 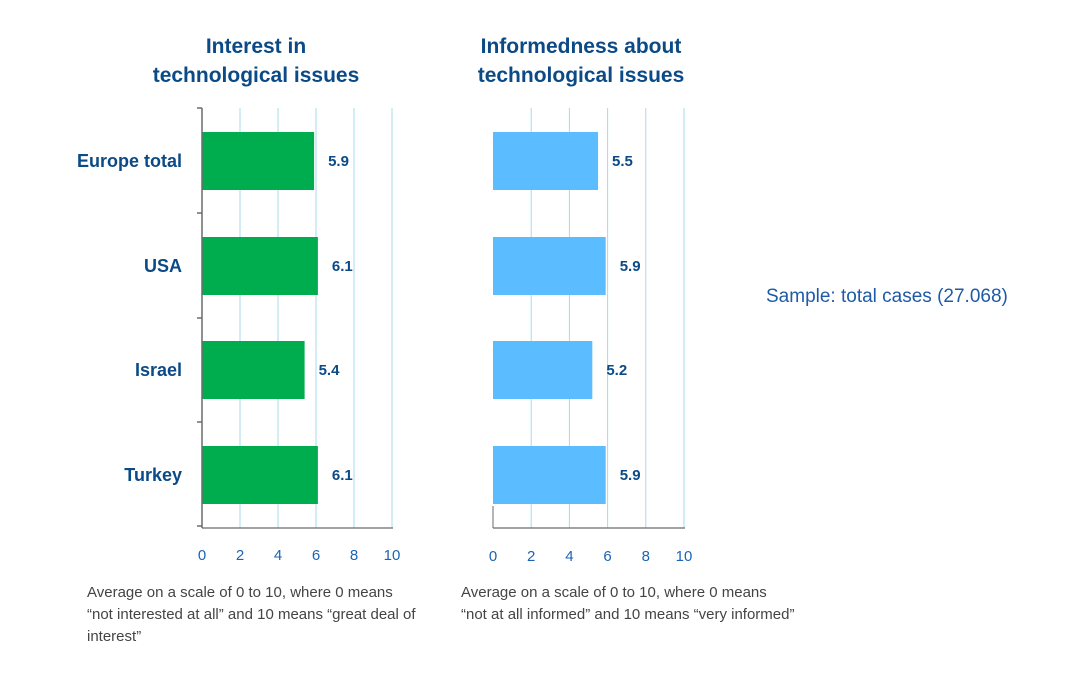 What do you see at coordinates (543, 370) in the screenshot?
I see `informedness-bar-israel` at bounding box center [543, 370].